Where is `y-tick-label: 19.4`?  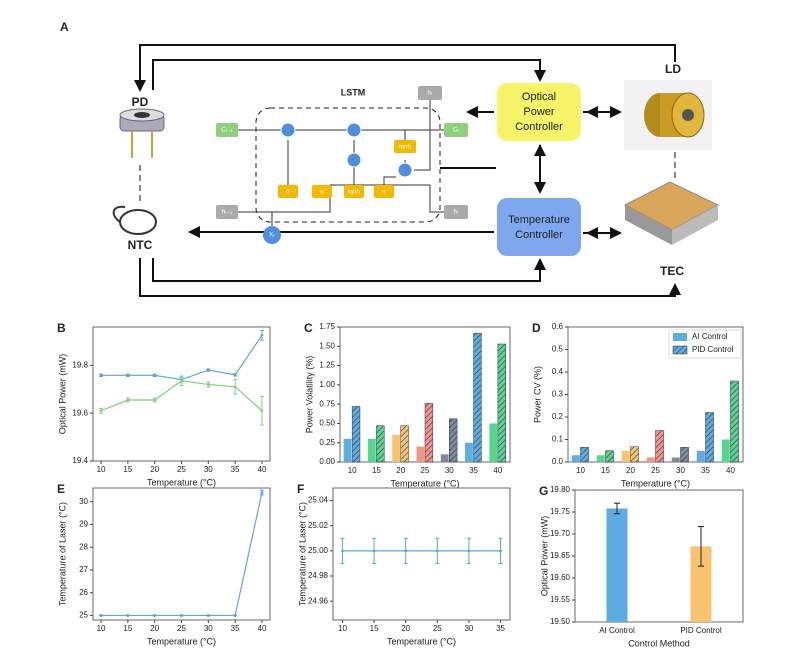 y-tick-label: 19.4 is located at coordinates (80, 460).